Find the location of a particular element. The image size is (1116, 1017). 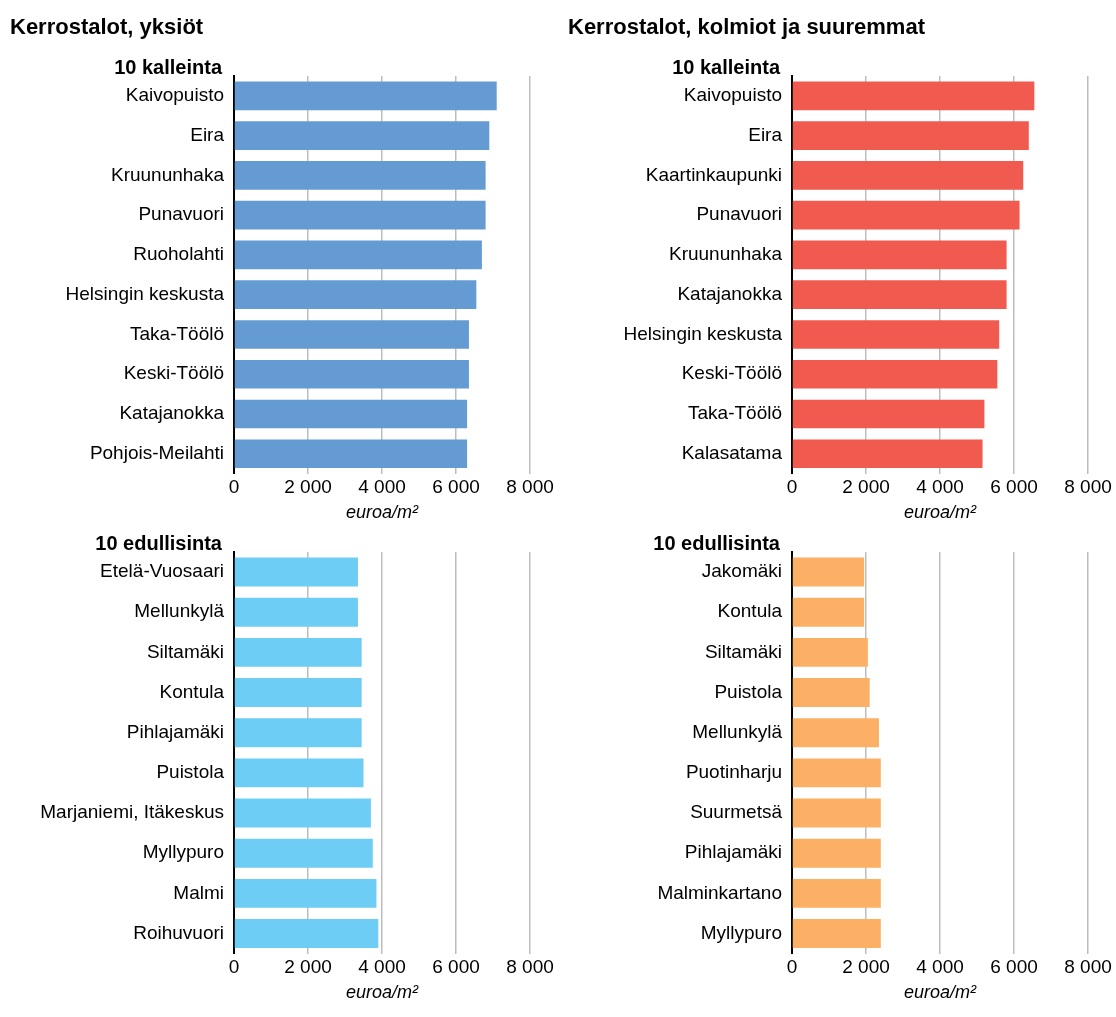

y-tick-label: Etelä-Vuosaari is located at coordinates (162, 571).